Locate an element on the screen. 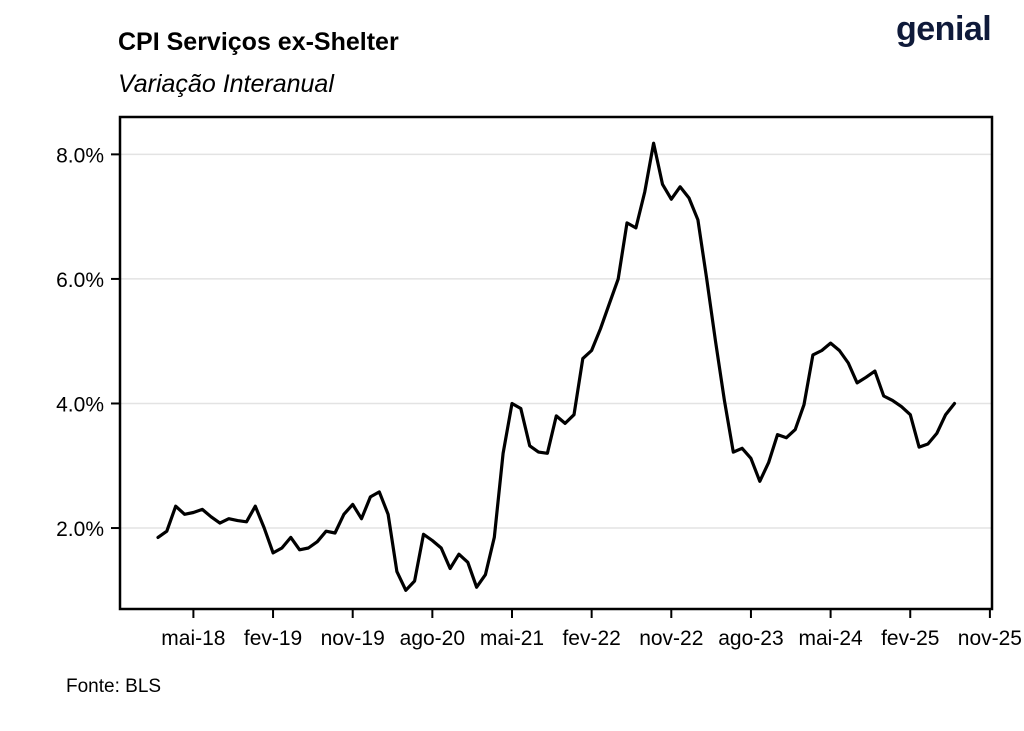 This screenshot has height=731, width=1024. y-tick-label: 2.0% is located at coordinates (80, 529).